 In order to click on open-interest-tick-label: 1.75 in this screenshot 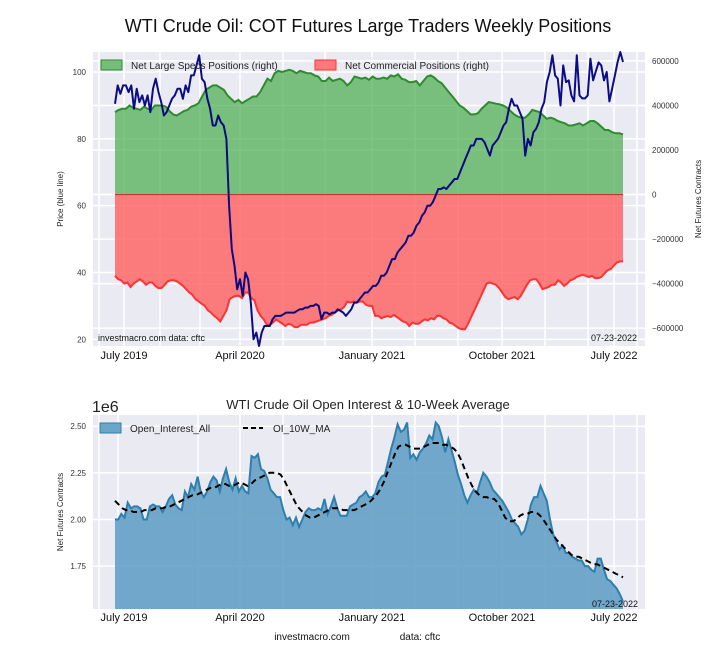, I will do `click(78, 566)`.